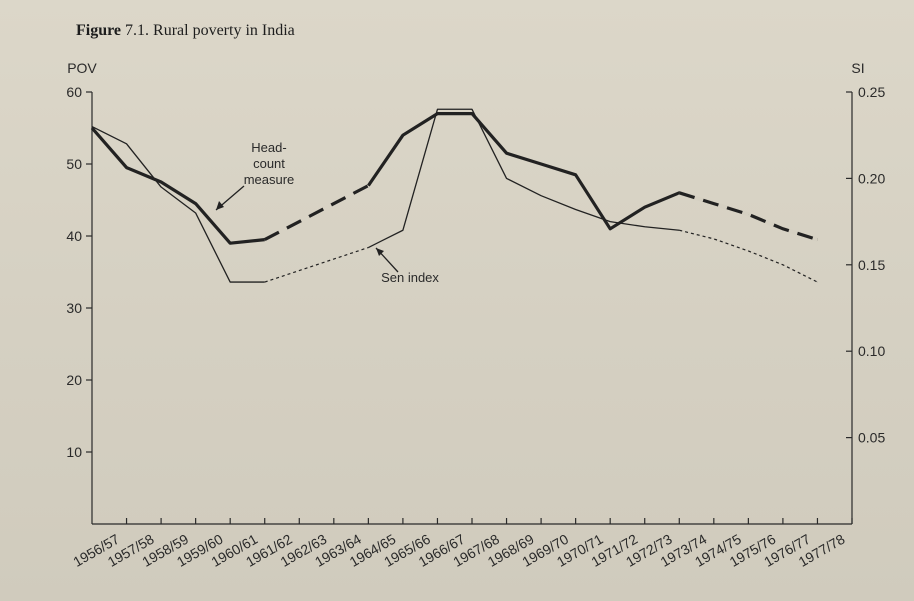 The height and width of the screenshot is (601, 914). What do you see at coordinates (316, 264) in the screenshot?
I see `sen-index-gap-line` at bounding box center [316, 264].